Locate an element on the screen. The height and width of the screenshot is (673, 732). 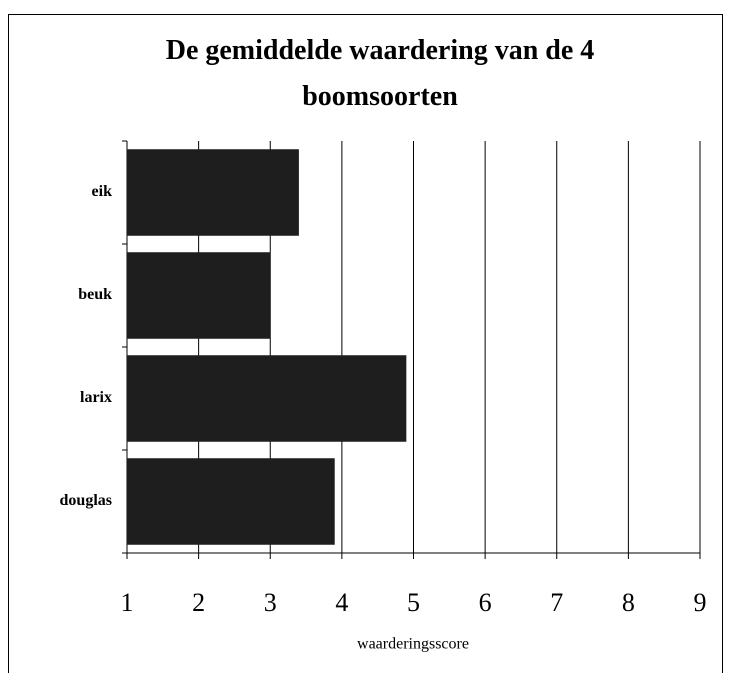
x-tick-label: 7 is located at coordinates (556, 602).